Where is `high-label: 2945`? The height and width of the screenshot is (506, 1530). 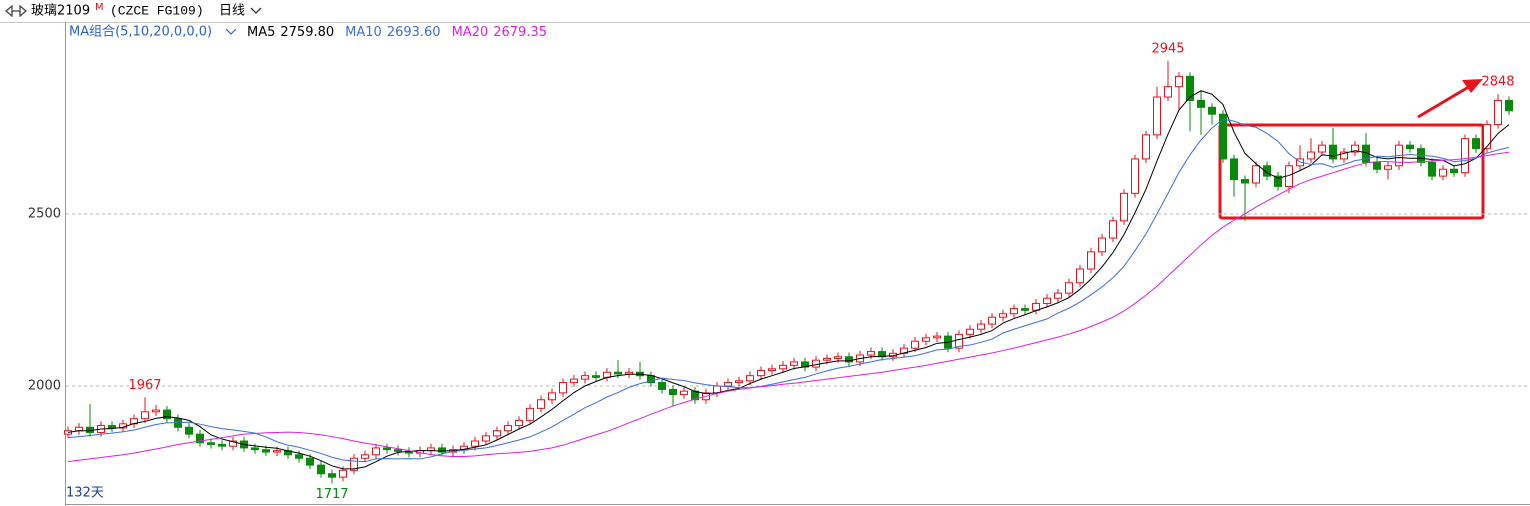
high-label: 2945 is located at coordinates (1167, 48).